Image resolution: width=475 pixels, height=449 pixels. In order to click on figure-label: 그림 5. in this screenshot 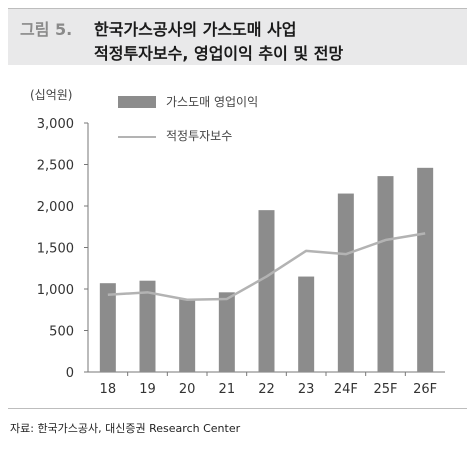, I will do `click(46, 29)`.